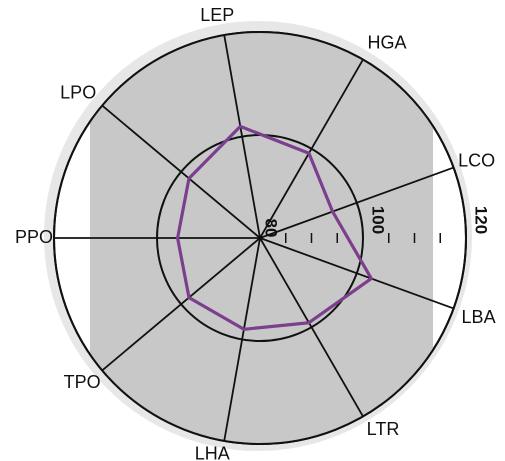 The height and width of the screenshot is (461, 505). What do you see at coordinates (333, 212) in the screenshot?
I see `series-point-lco` at bounding box center [333, 212].